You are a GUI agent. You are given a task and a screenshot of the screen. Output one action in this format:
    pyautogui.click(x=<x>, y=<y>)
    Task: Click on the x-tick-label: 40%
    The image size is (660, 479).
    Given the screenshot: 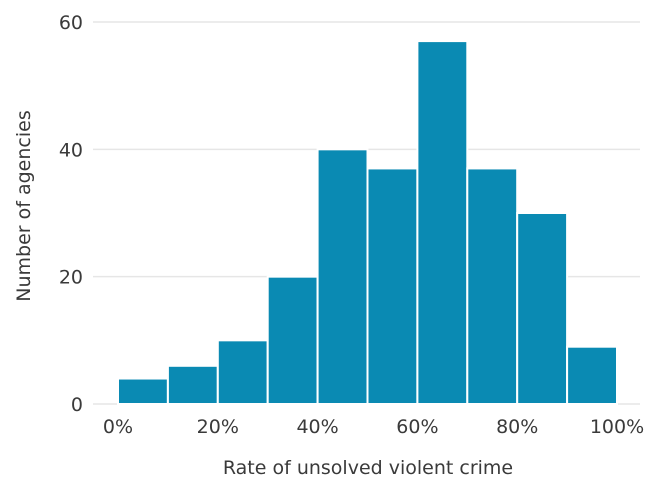 What is the action you would take?
    pyautogui.click(x=317, y=427)
    